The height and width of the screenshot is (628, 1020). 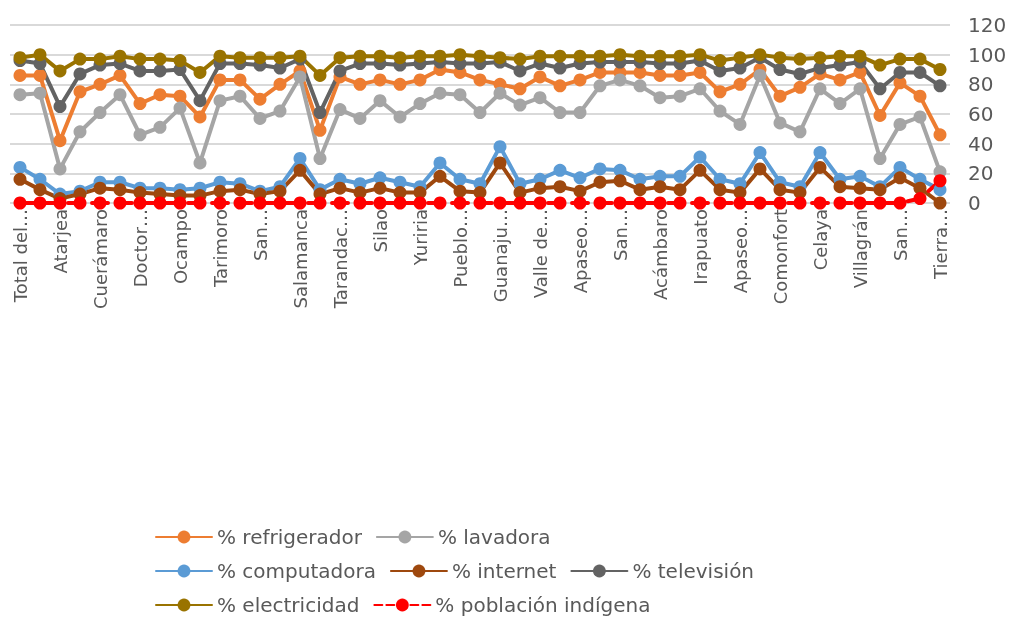 What do you see at coordinates (288, 605) in the screenshot?
I see `legend-label: % electricidad` at bounding box center [288, 605].